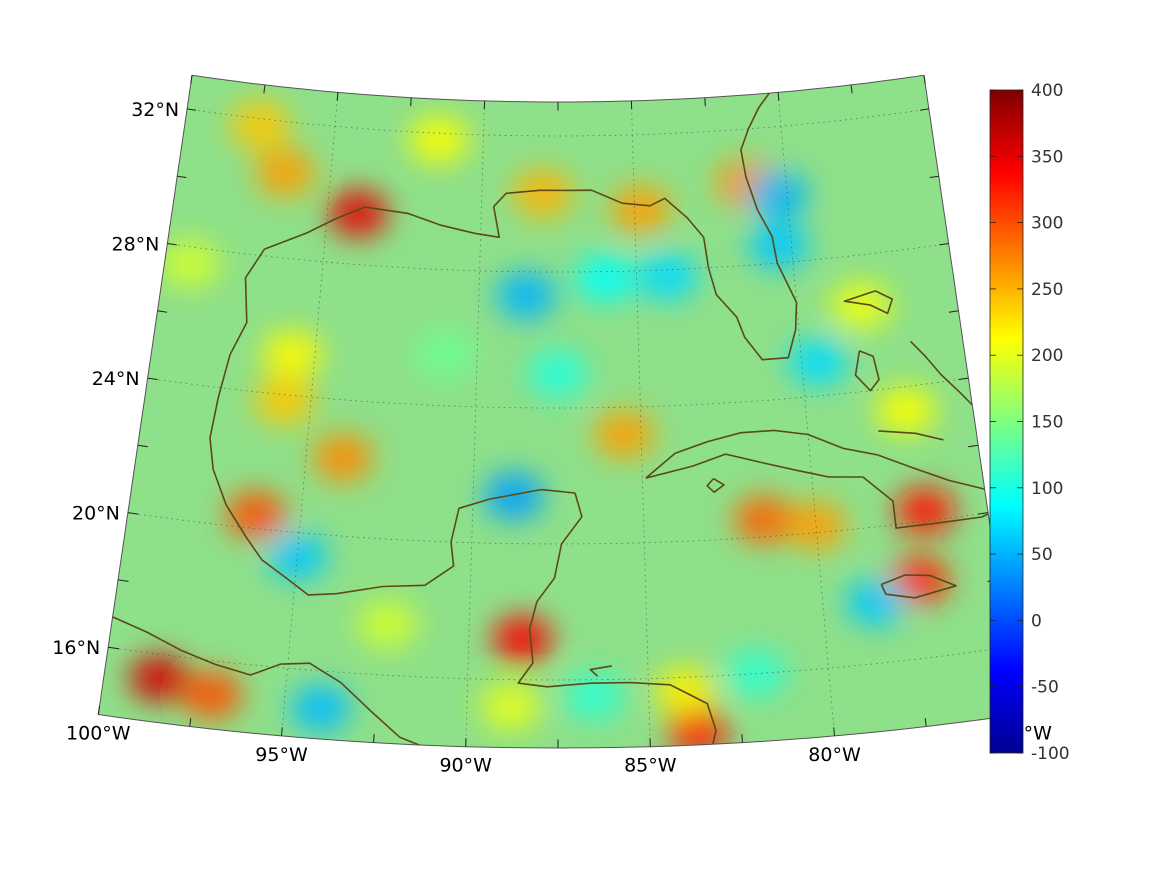  What do you see at coordinates (155, 110) in the screenshot?
I see `latitude-tick-label: 32°N` at bounding box center [155, 110].